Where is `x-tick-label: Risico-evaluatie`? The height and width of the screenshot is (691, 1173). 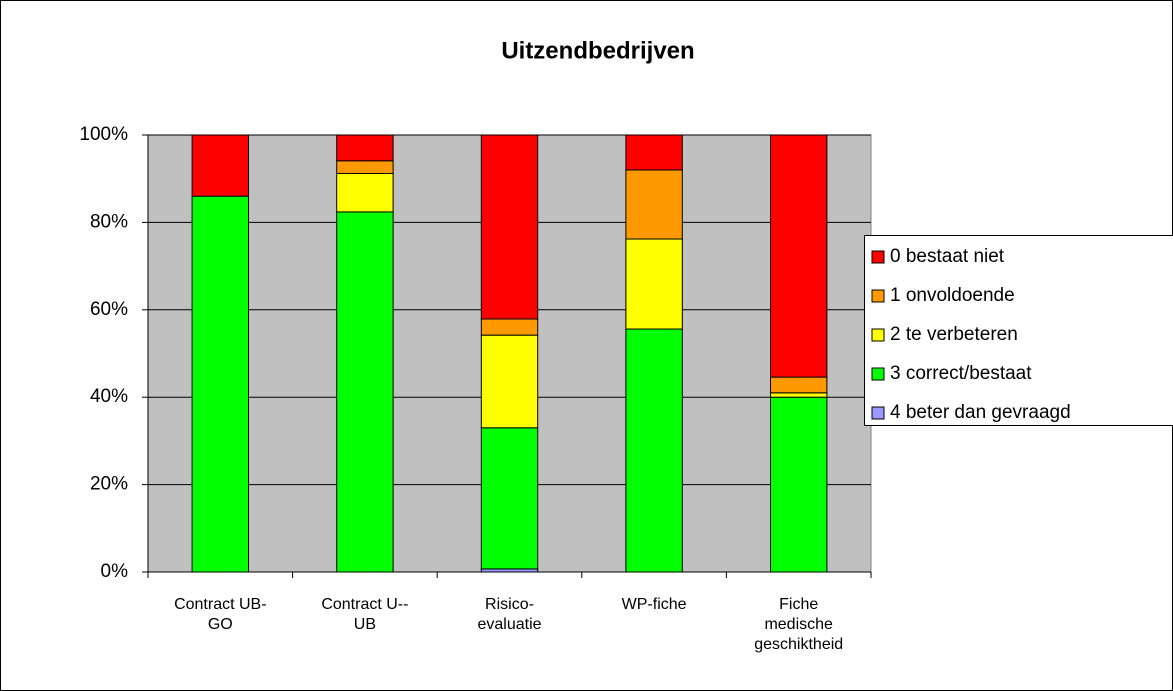
x-tick-label: Risico-evaluatie is located at coordinates (509, 614).